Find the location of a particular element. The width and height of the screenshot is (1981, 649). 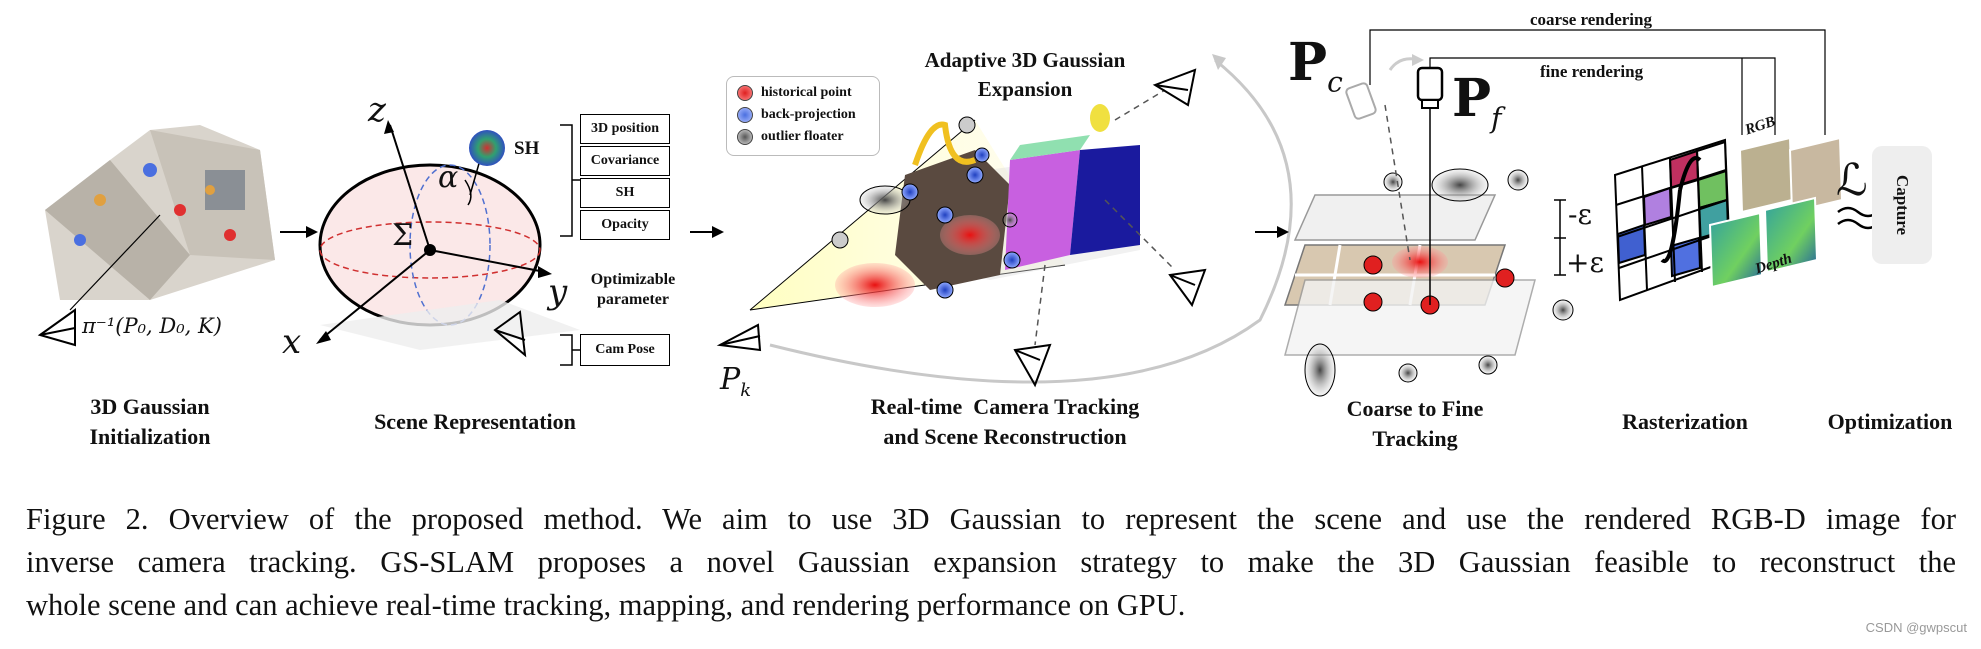

rendered-images is located at coordinates (1776, 212).